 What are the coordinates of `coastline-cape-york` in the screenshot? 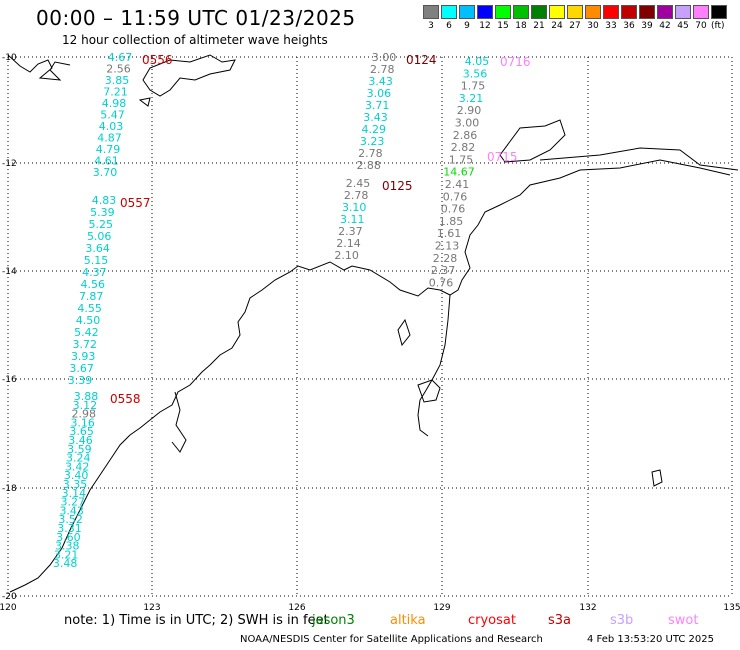 It's located at (532, 141).